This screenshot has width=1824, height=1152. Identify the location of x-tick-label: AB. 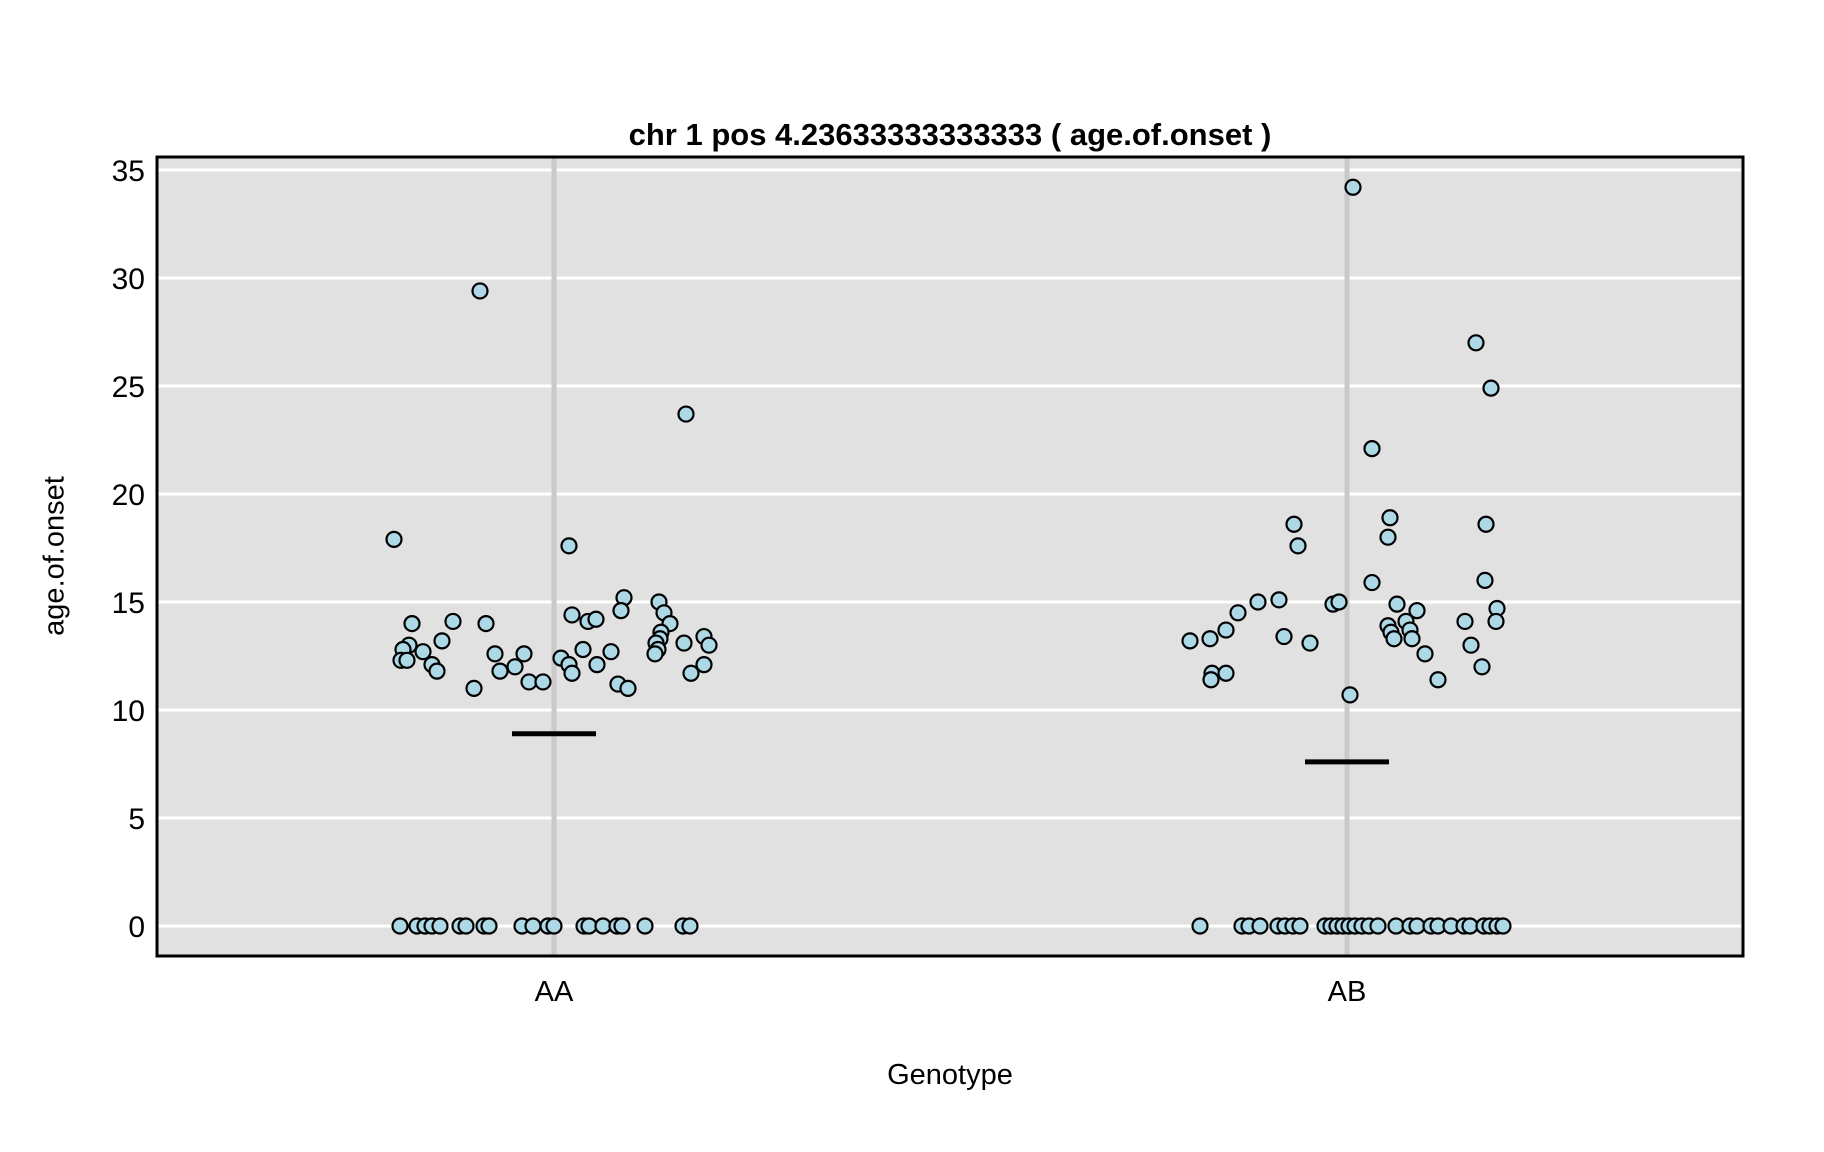
(1347, 992).